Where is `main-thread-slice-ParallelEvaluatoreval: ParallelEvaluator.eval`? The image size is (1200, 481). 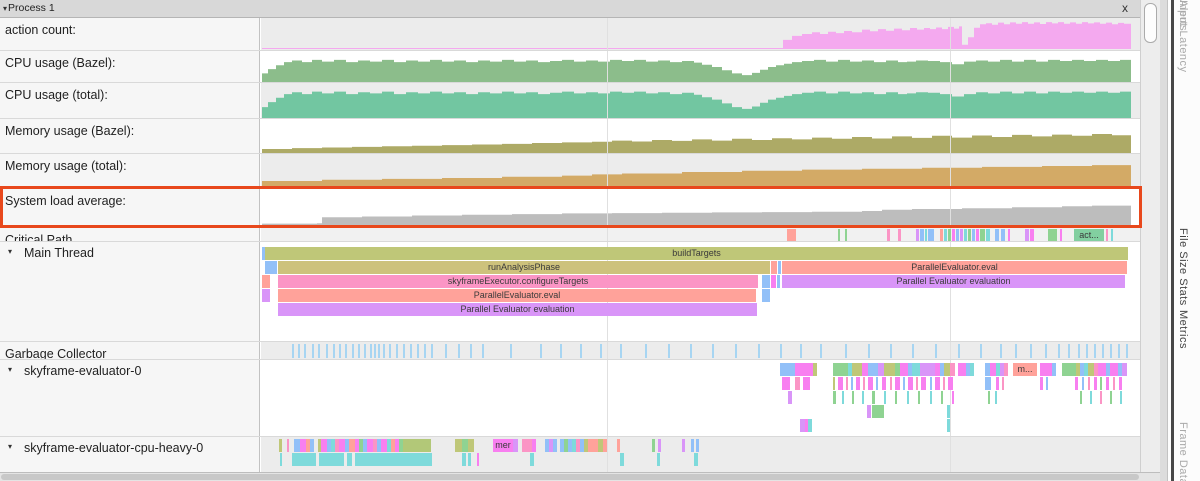
main-thread-slice-ParallelEvaluatoreval: ParallelEvaluator.eval is located at coordinates (517, 295).